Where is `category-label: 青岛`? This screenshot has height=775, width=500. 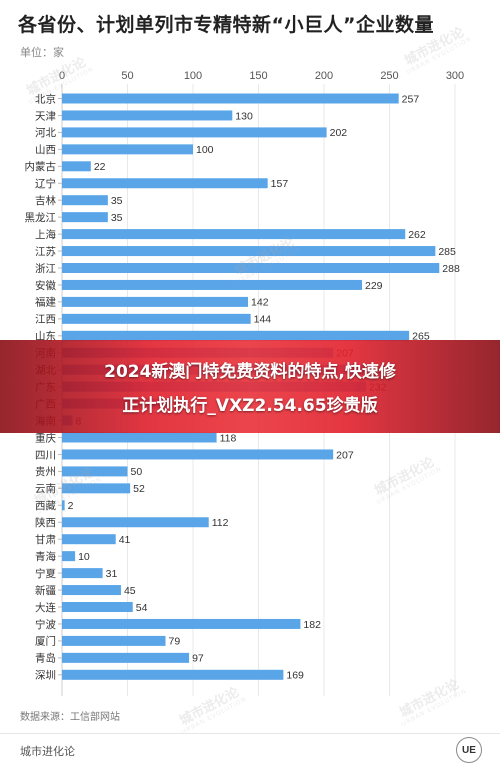 category-label: 青岛 is located at coordinates (45, 658).